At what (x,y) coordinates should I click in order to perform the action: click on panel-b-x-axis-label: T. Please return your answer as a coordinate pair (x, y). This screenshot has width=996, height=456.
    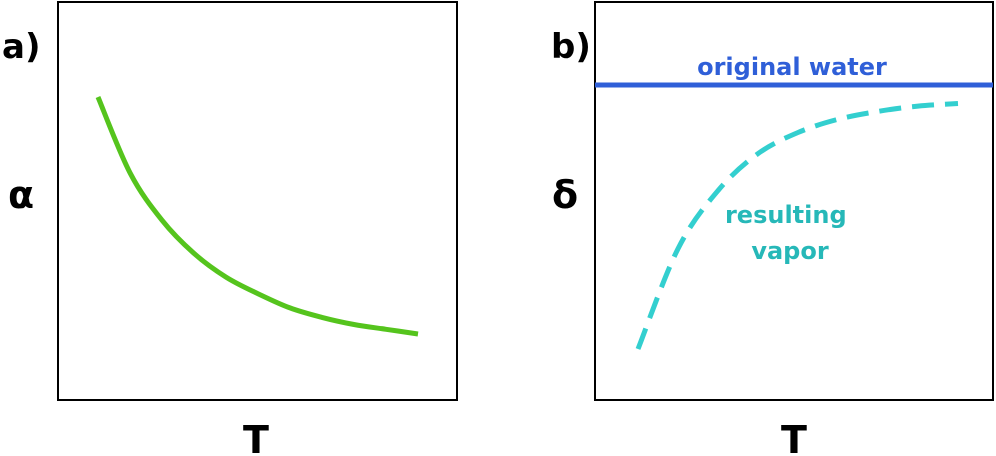
    Looking at the image, I should click on (794, 437).